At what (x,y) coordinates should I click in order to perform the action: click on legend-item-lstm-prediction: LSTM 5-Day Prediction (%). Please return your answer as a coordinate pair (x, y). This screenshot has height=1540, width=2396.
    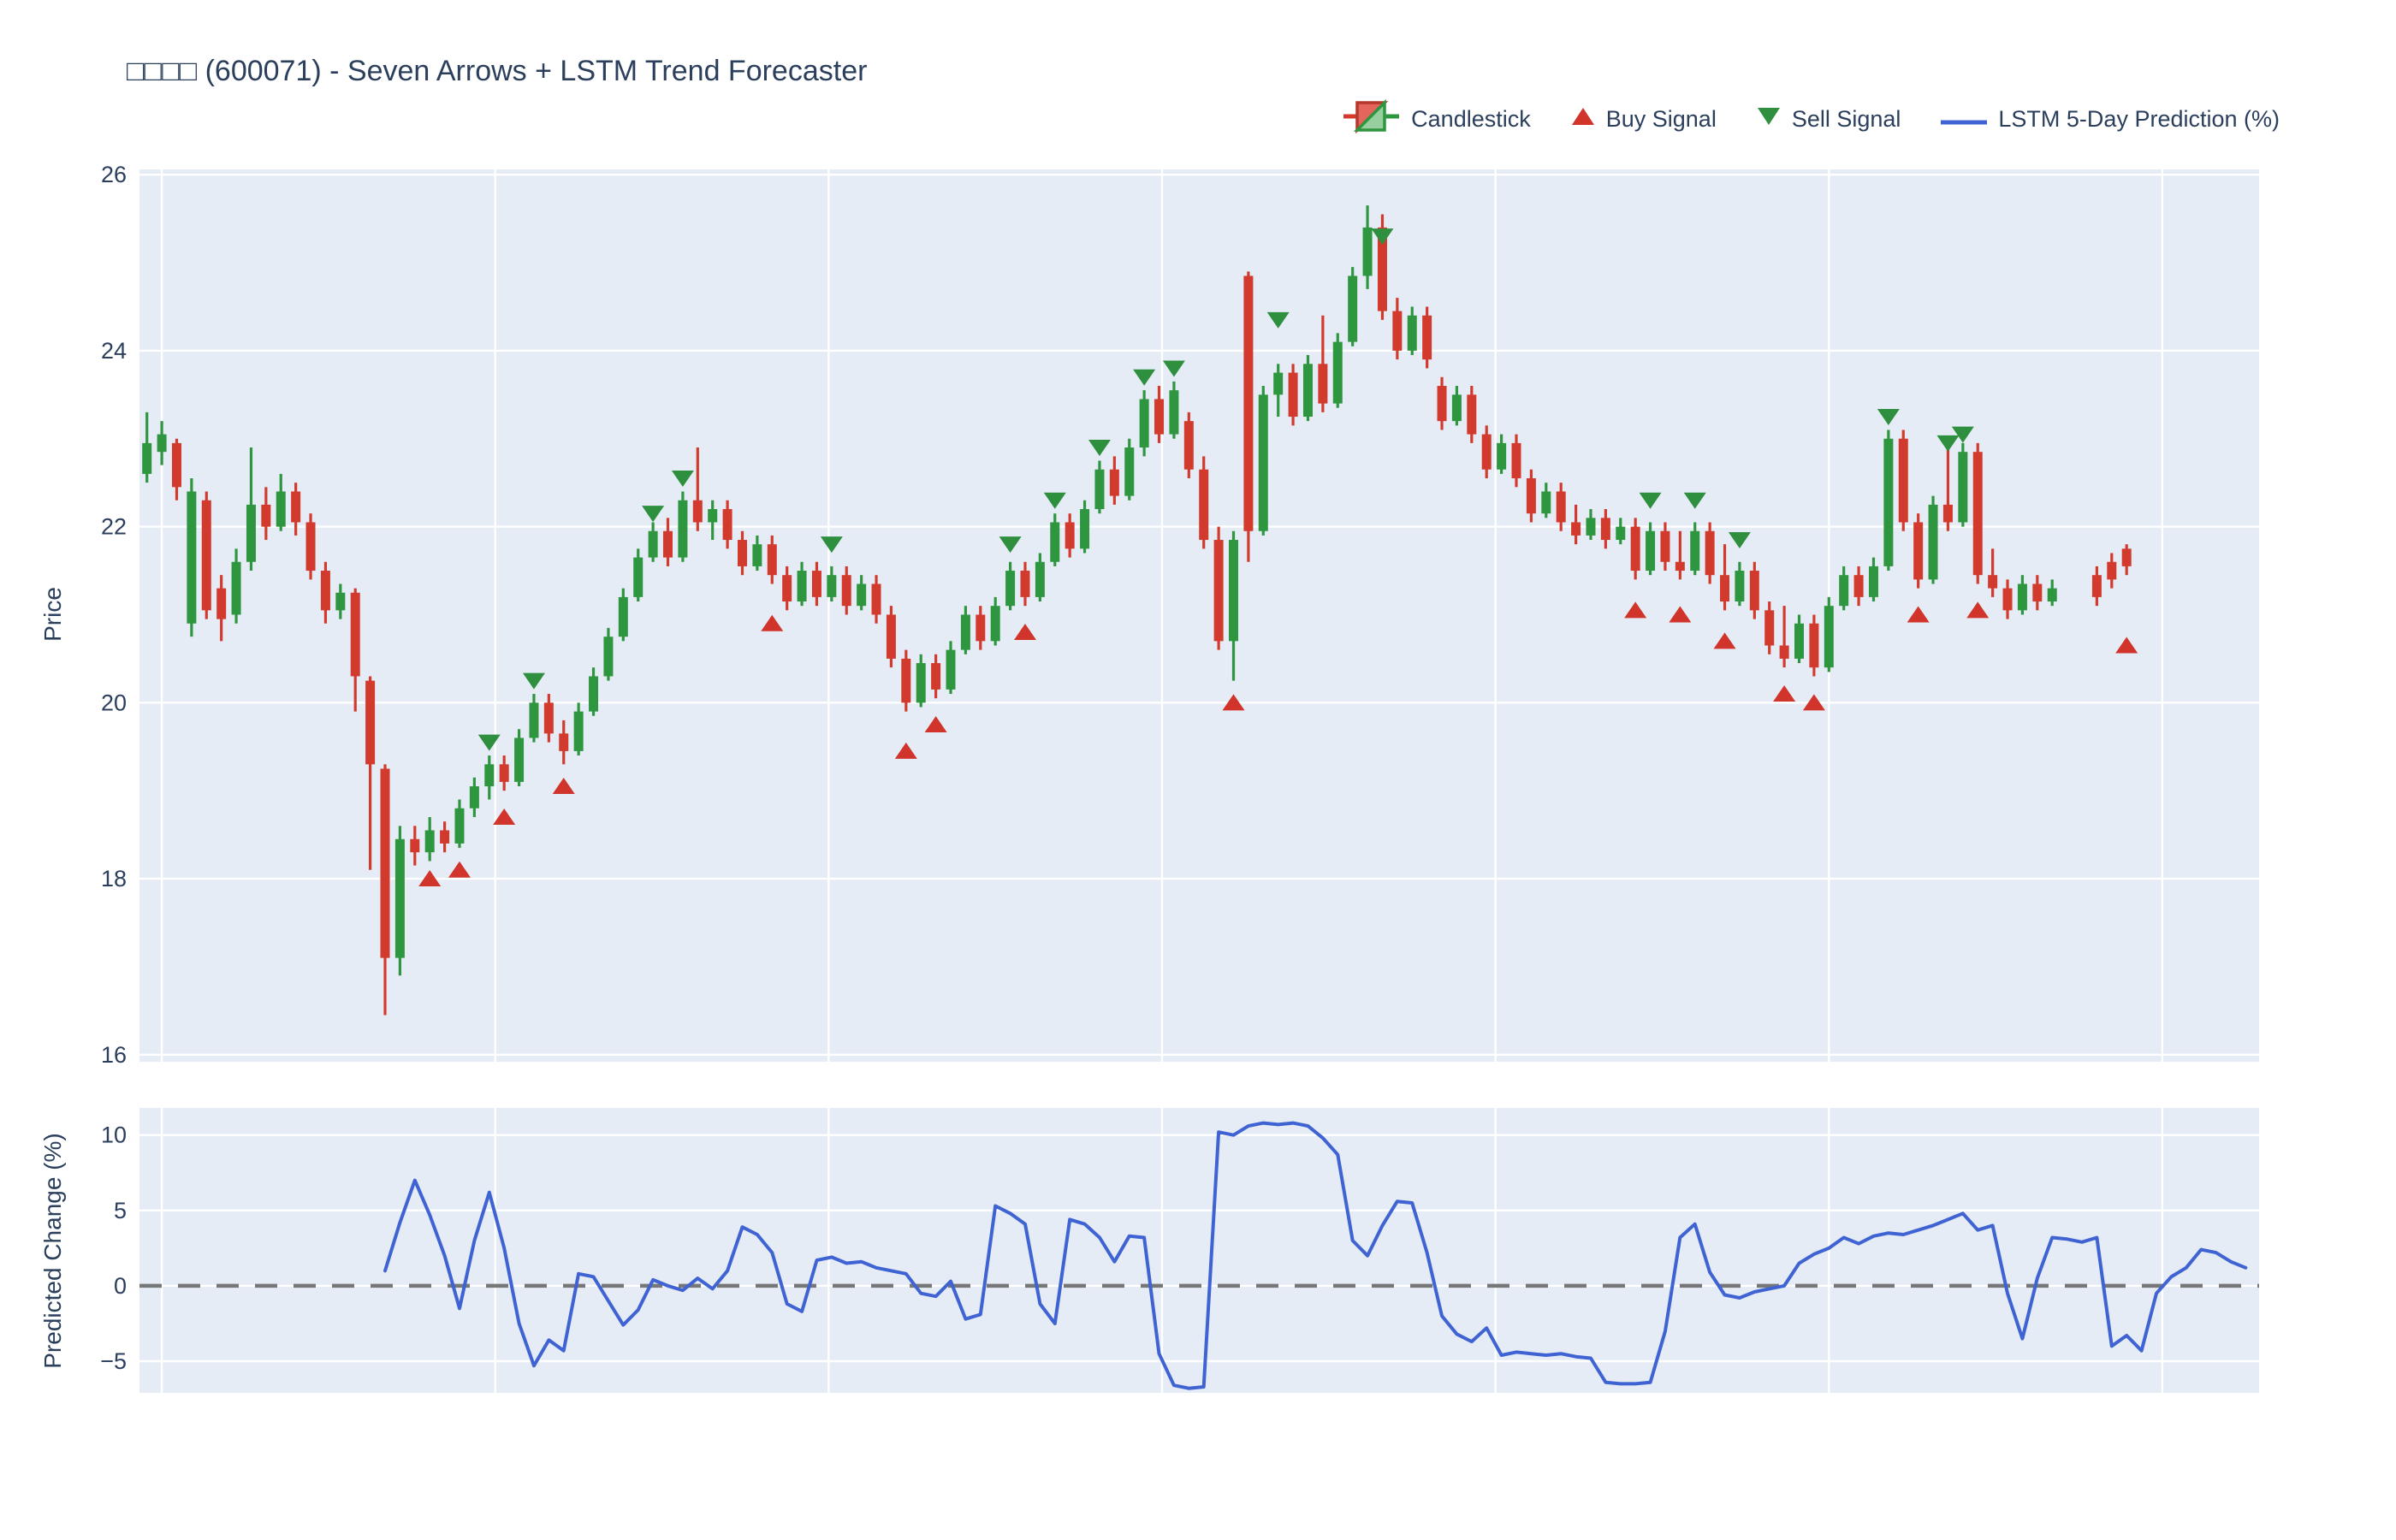
    Looking at the image, I should click on (2110, 119).